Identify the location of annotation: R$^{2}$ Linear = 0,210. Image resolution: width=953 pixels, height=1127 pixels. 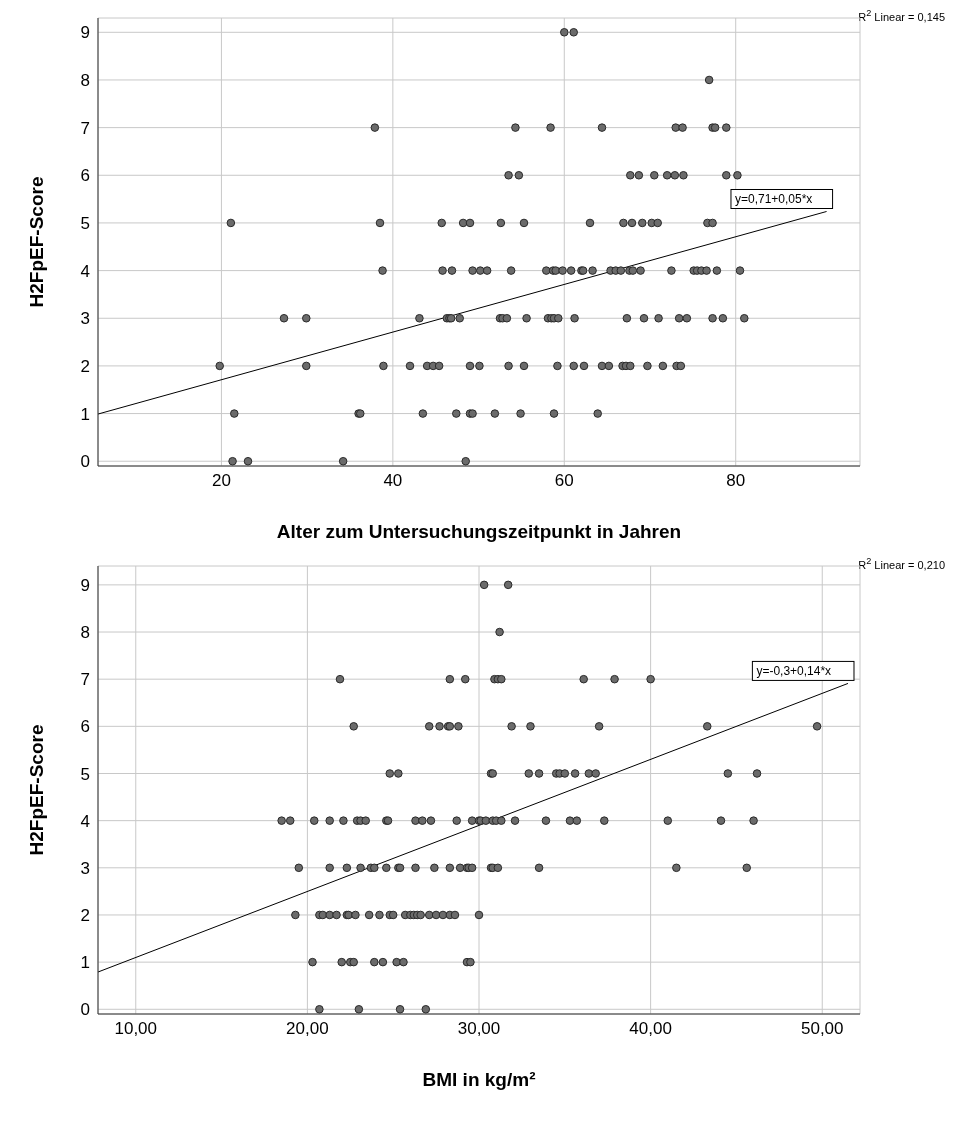
(901, 563).